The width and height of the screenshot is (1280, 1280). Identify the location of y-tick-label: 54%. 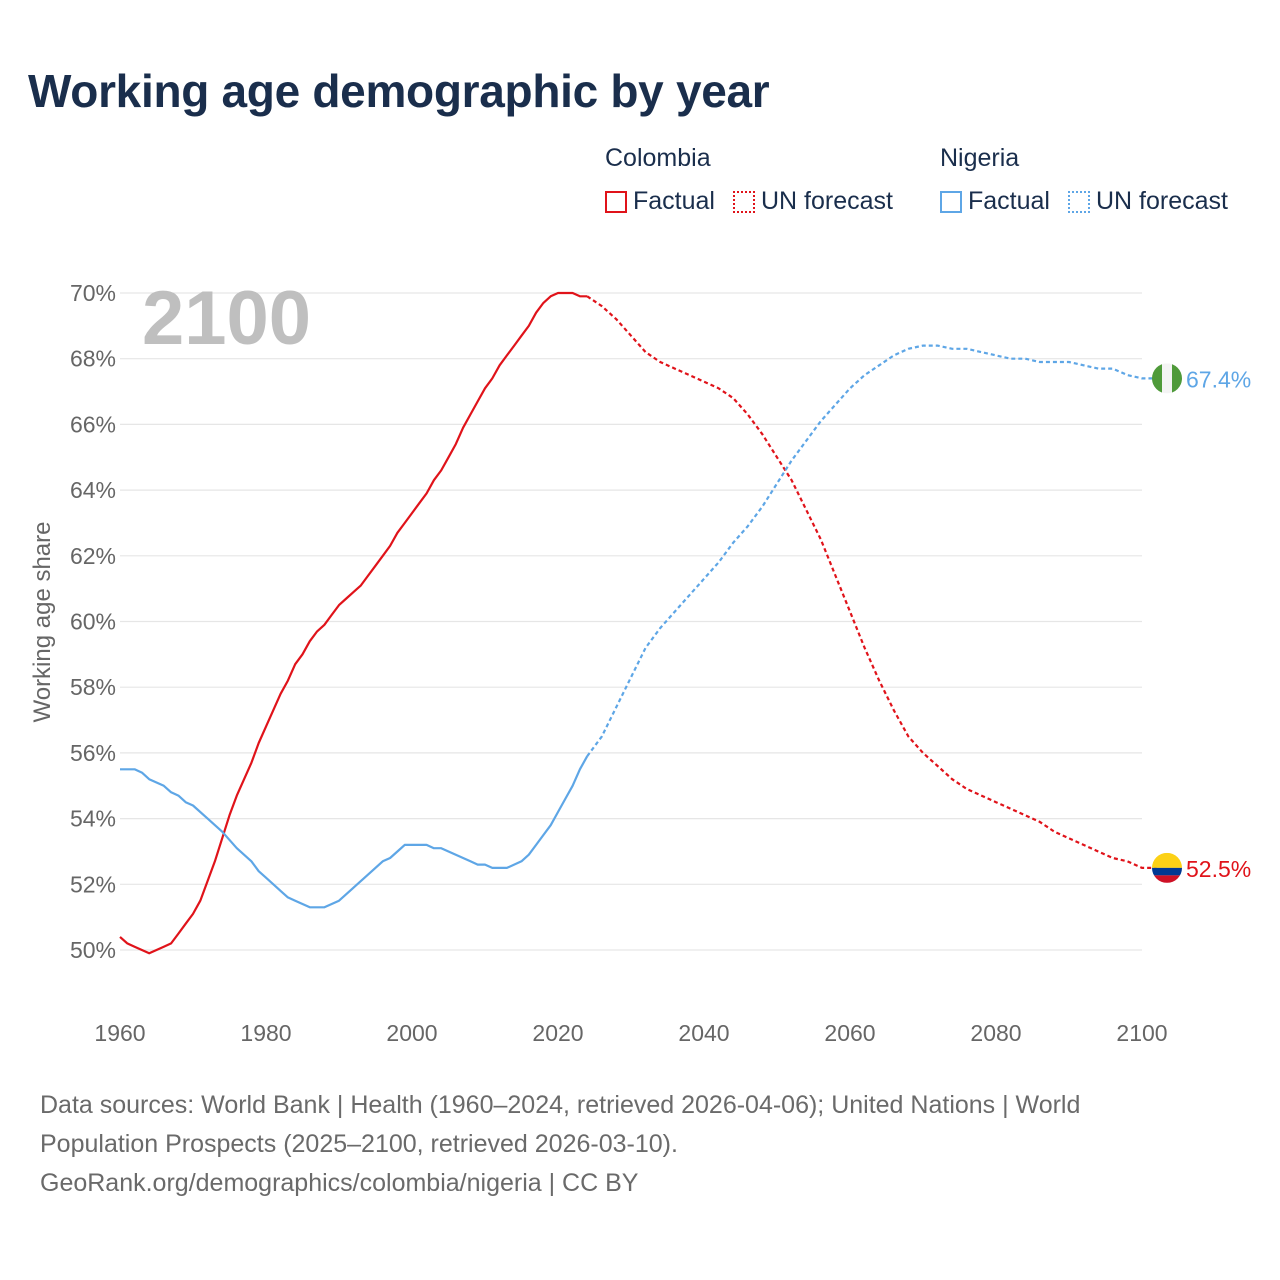
(93, 819).